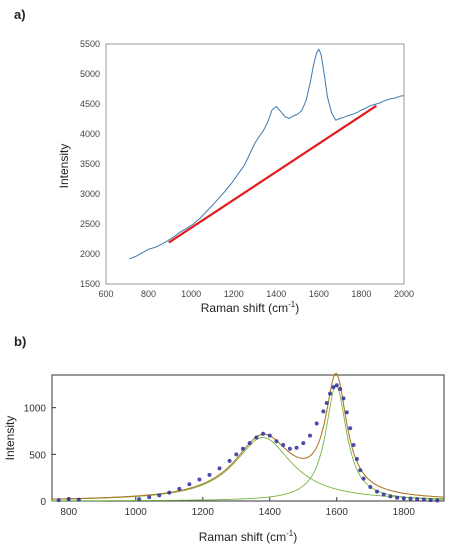 Image resolution: width=452 pixels, height=550 pixels. Describe the element at coordinates (297, 308) in the screenshot. I see `x-axis-label-a-end: )` at that location.